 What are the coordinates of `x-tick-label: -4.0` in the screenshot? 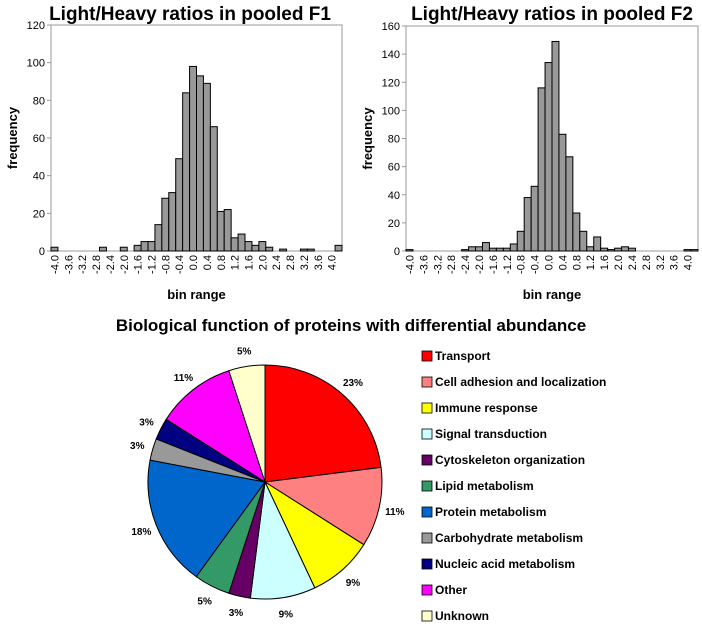 It's located at (55, 264).